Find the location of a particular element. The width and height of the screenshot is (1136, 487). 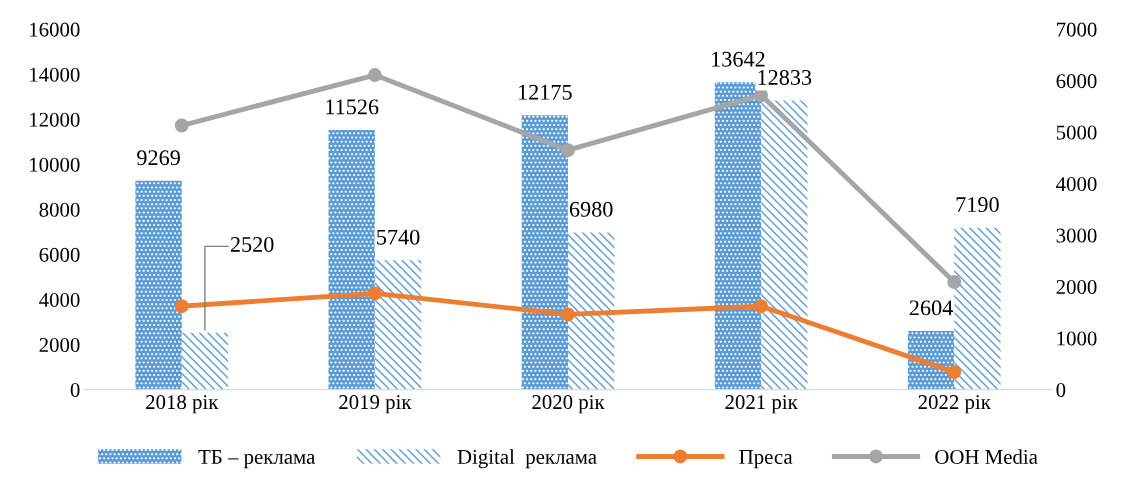

y2-tick-label: 7000 is located at coordinates (1077, 29).